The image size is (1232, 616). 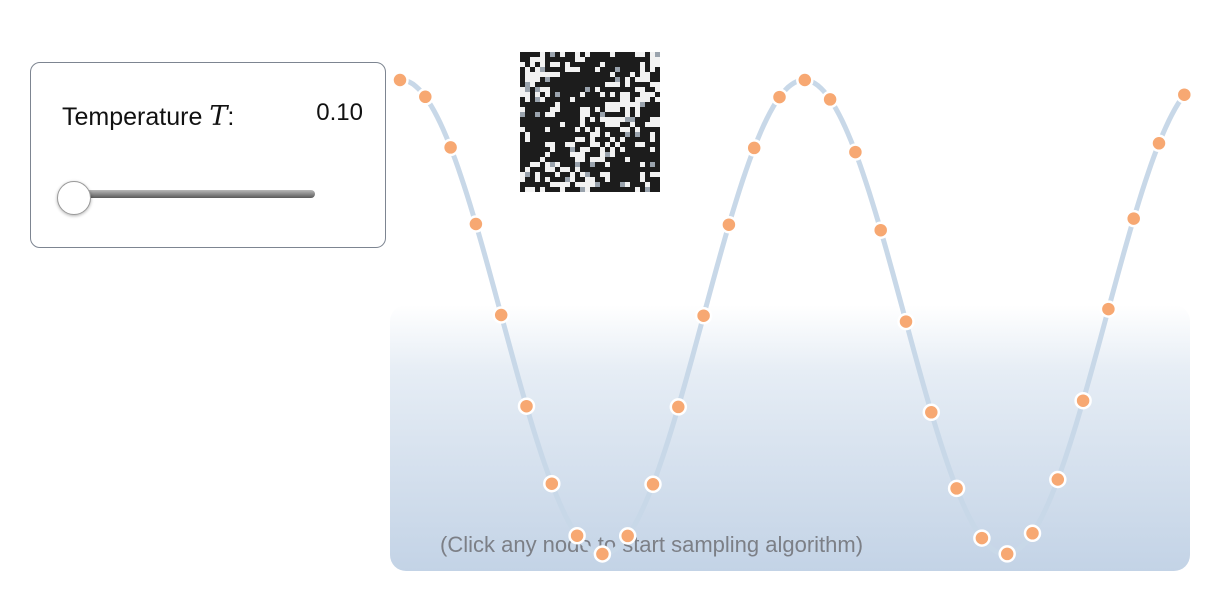 I want to click on temperature-colon: :, so click(x=231, y=117).